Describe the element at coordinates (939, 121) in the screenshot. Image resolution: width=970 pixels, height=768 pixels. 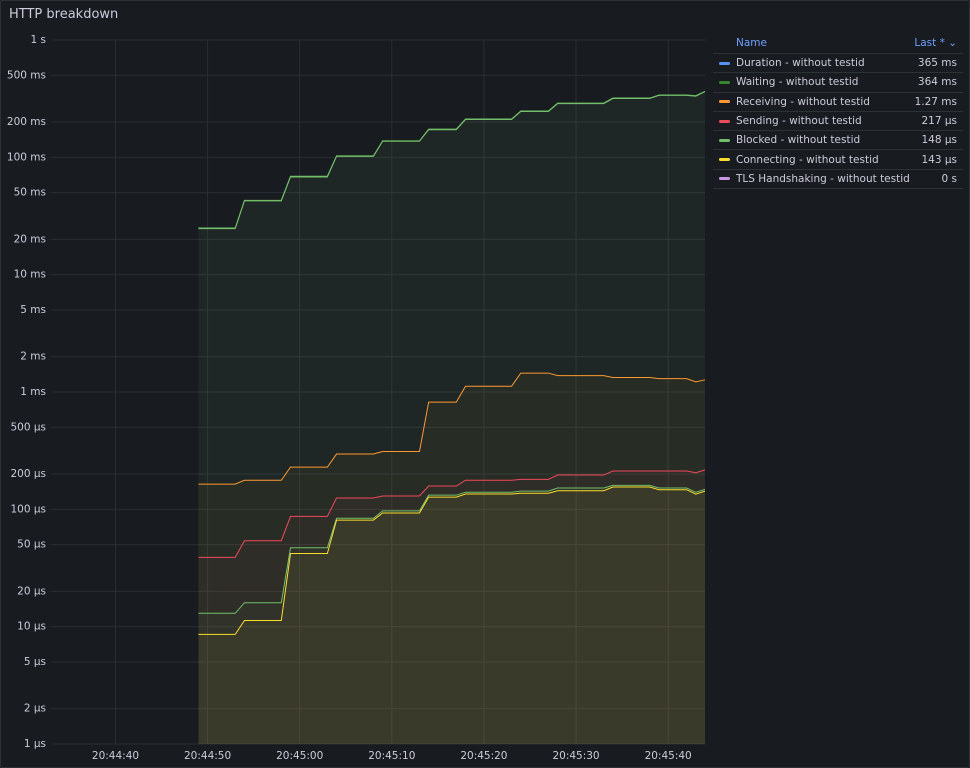
I see `legend-last: 217 µs` at that location.